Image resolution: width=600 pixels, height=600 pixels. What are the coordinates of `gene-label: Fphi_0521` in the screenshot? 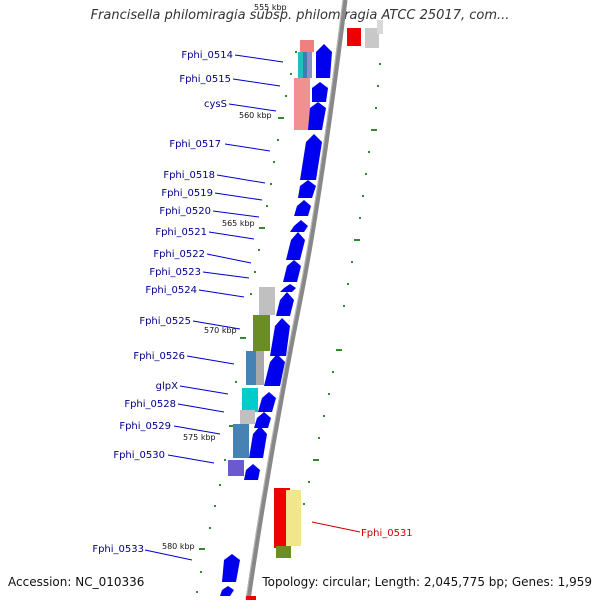 It's located at (181, 232).